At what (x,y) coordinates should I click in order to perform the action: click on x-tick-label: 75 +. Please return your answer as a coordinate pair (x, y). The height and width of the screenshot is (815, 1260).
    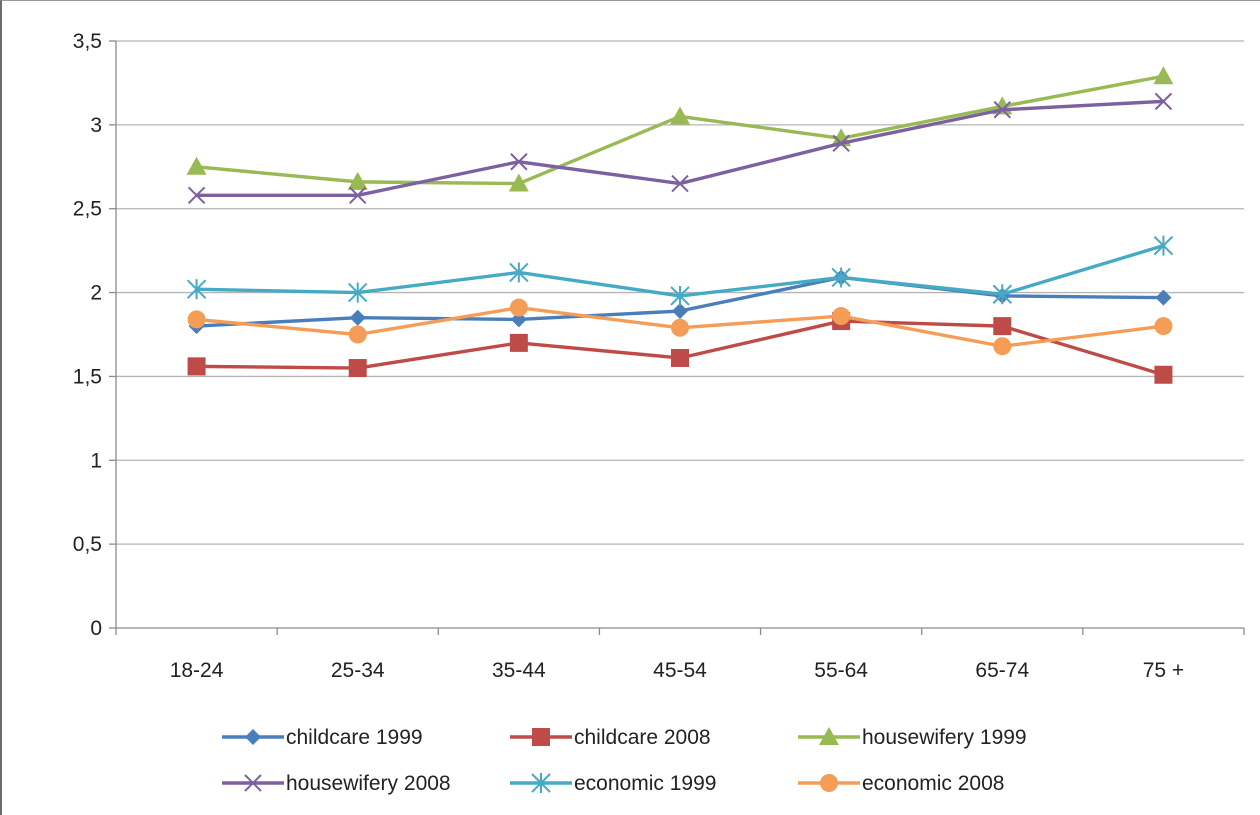
    Looking at the image, I should click on (1163, 670).